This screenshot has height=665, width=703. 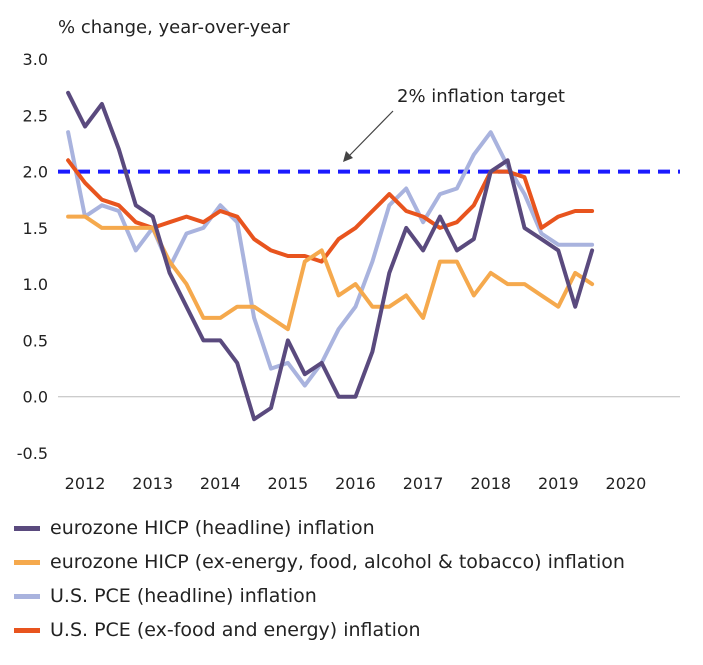 What do you see at coordinates (35, 340) in the screenshot?
I see `y-tick-label: 0.5` at bounding box center [35, 340].